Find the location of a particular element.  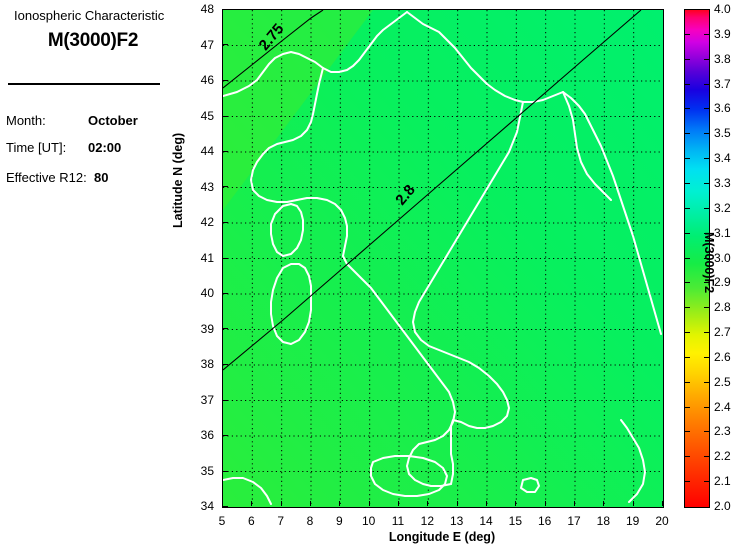

colorbar-tick-label: 3.9 is located at coordinates (722, 33).